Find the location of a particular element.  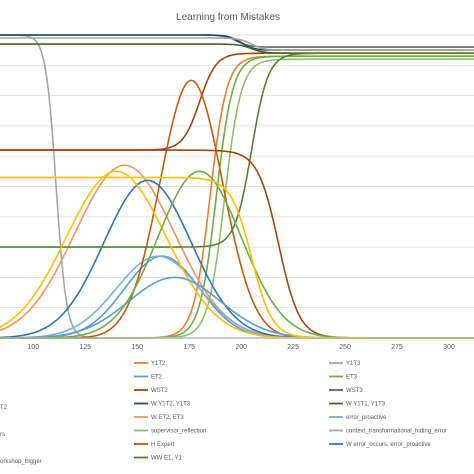

x-tick-label: 225 is located at coordinates (293, 347).